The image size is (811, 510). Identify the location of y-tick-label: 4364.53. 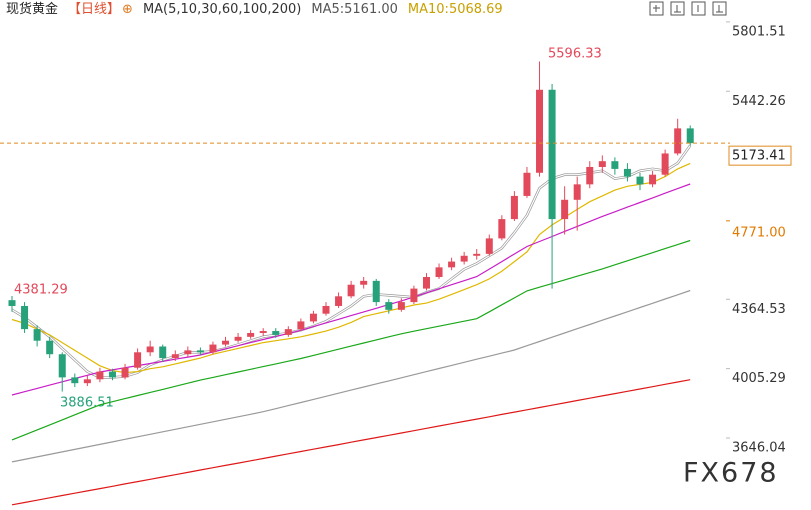
(759, 309).